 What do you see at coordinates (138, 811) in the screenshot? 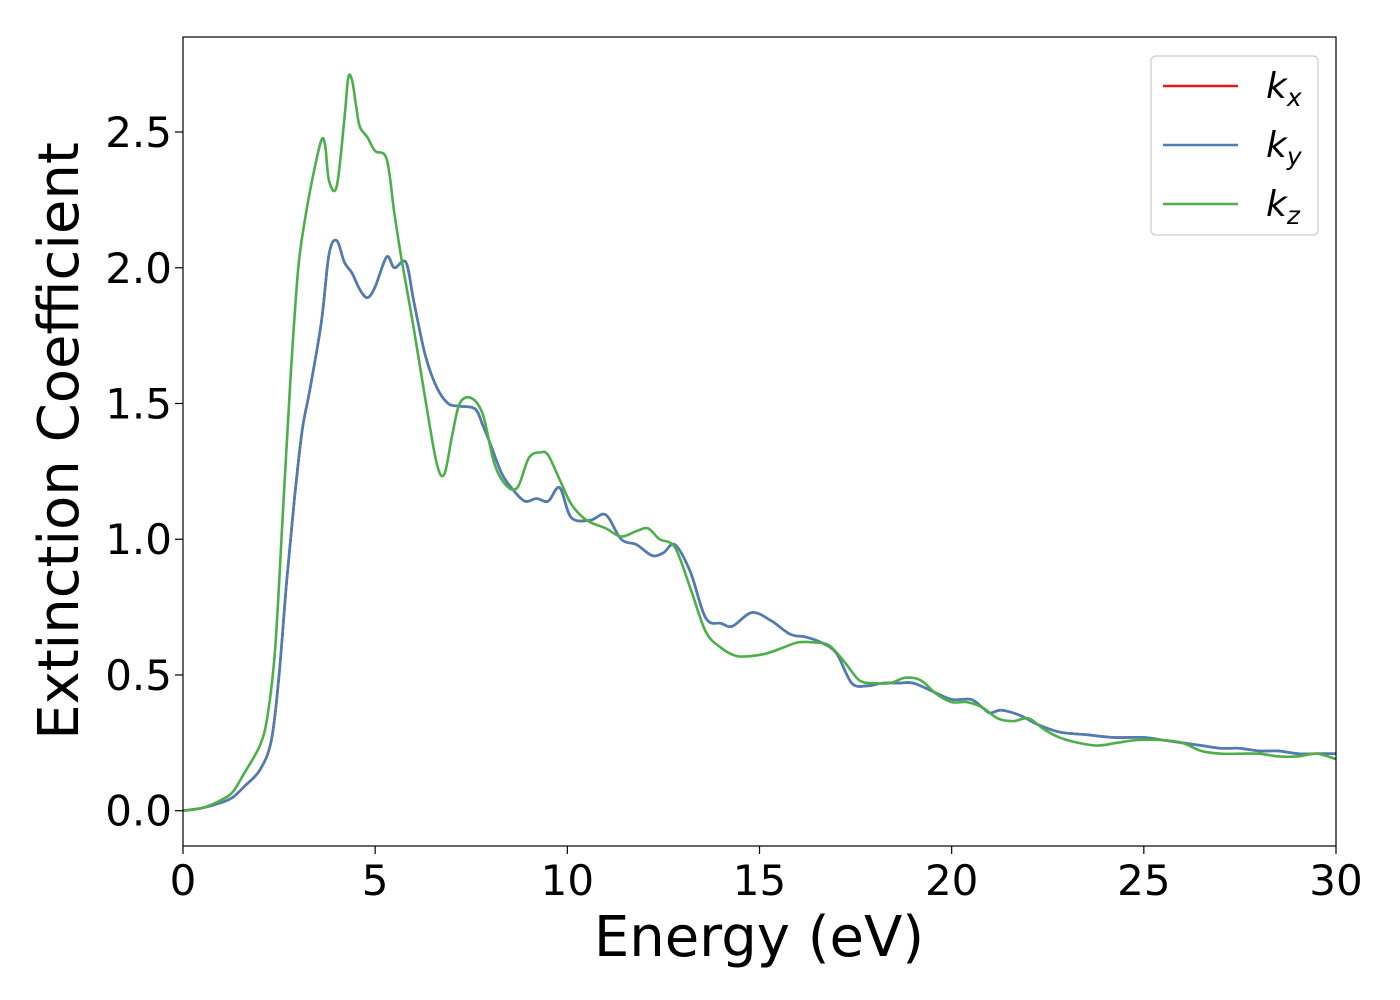
I see `y-tick-label: 0.0` at bounding box center [138, 811].